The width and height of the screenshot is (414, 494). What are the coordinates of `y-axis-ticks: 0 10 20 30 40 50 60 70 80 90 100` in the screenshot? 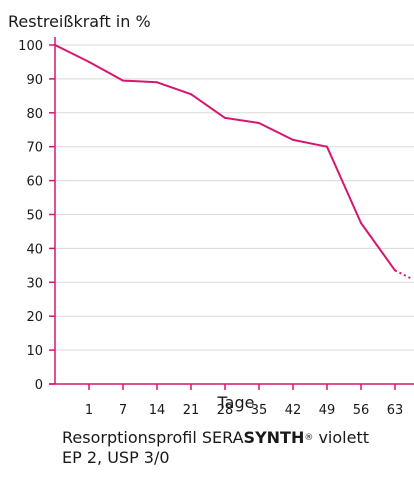 It's located at (36, 216).